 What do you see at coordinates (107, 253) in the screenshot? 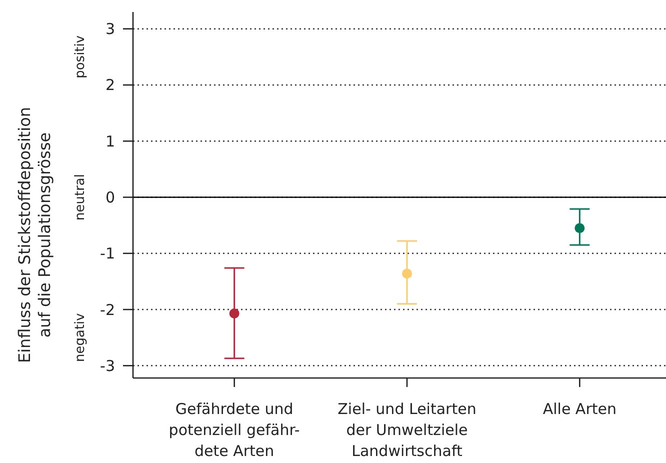
I see `y-tick-label: -1` at bounding box center [107, 253].